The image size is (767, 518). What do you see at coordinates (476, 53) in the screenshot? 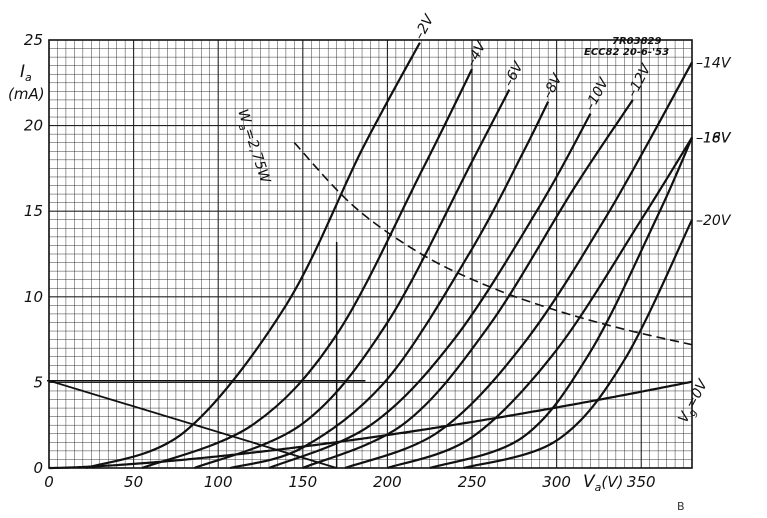
I see `curve-label-2: –4V` at bounding box center [476, 53].